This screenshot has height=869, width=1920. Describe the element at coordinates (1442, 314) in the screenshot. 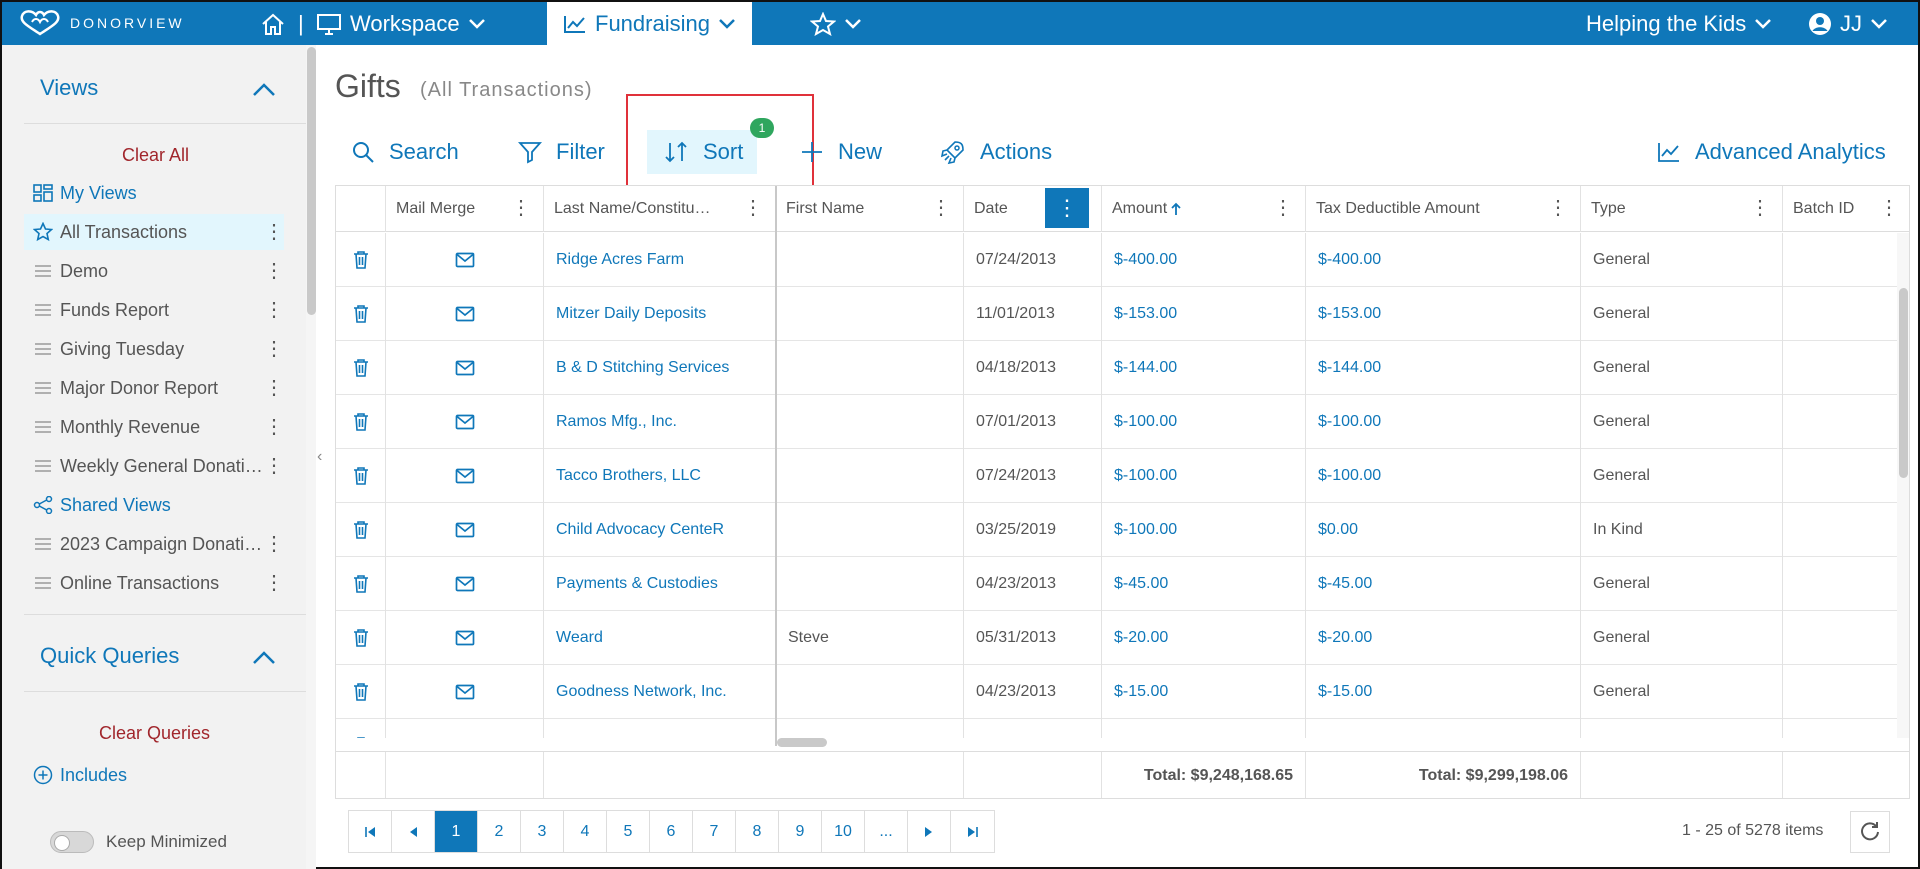

I see `tax-deductible-cell: $-153.00` at that location.